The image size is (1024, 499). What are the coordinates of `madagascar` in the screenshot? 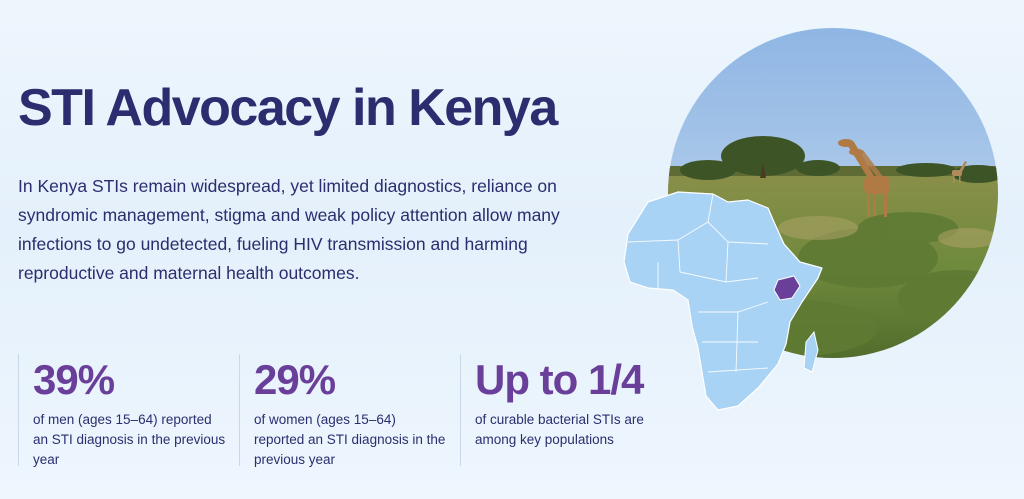 It's located at (811, 351).